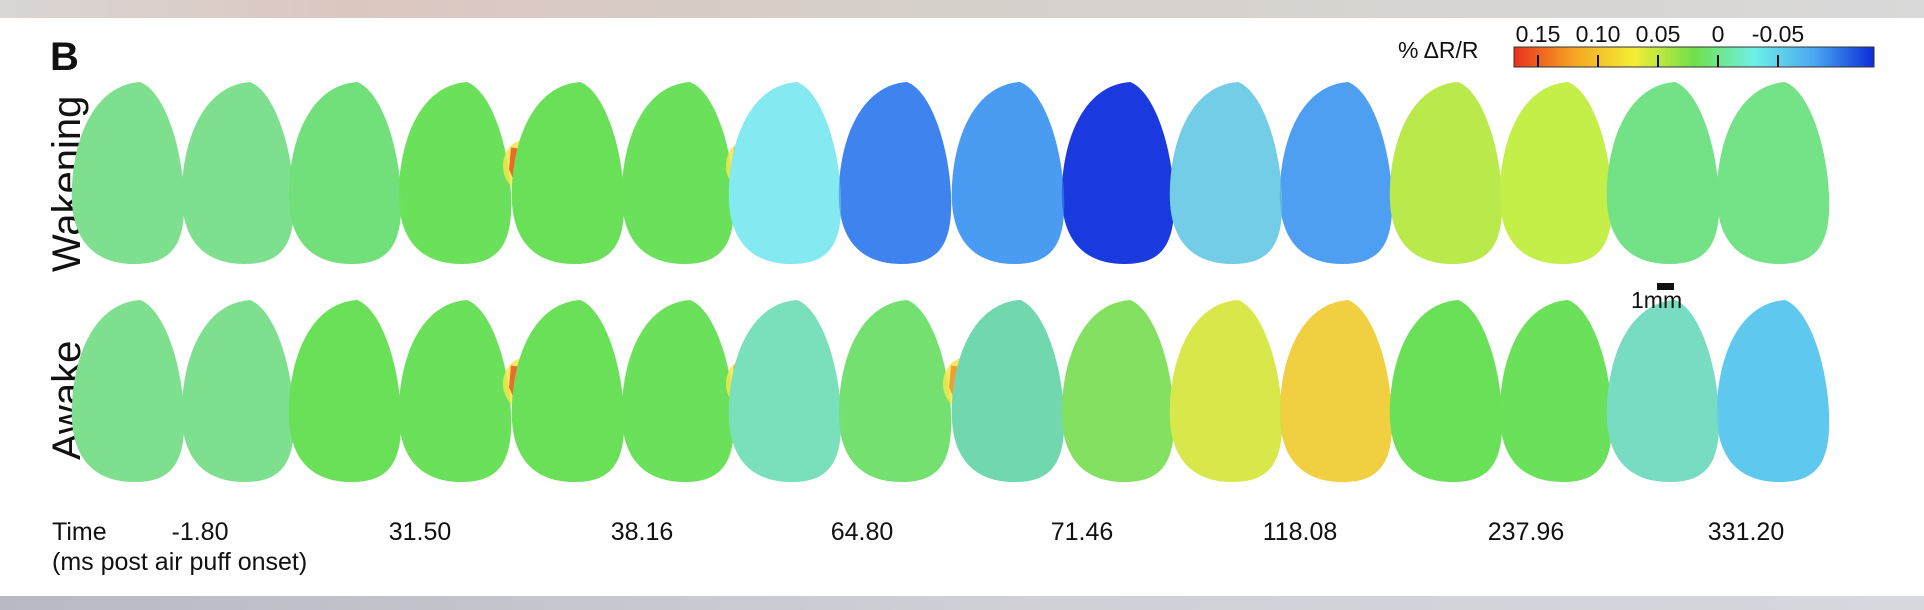 This screenshot has height=610, width=1924. I want to click on time-point-label: 31.50, so click(420, 532).